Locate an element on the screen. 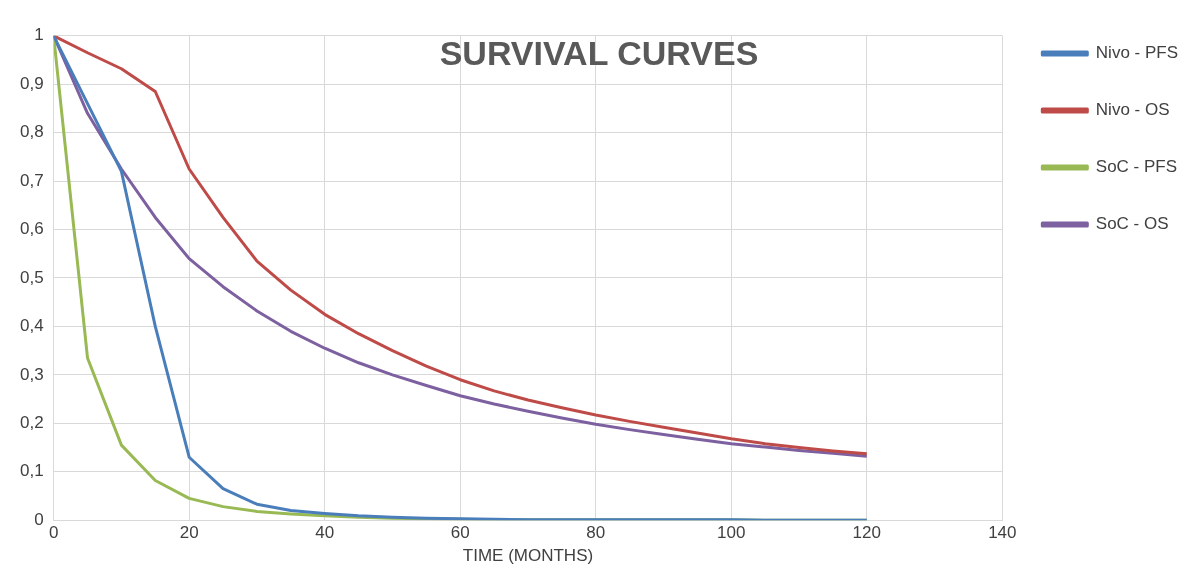 This screenshot has width=1198, height=567. legend-label: SoC - OS is located at coordinates (1132, 224).